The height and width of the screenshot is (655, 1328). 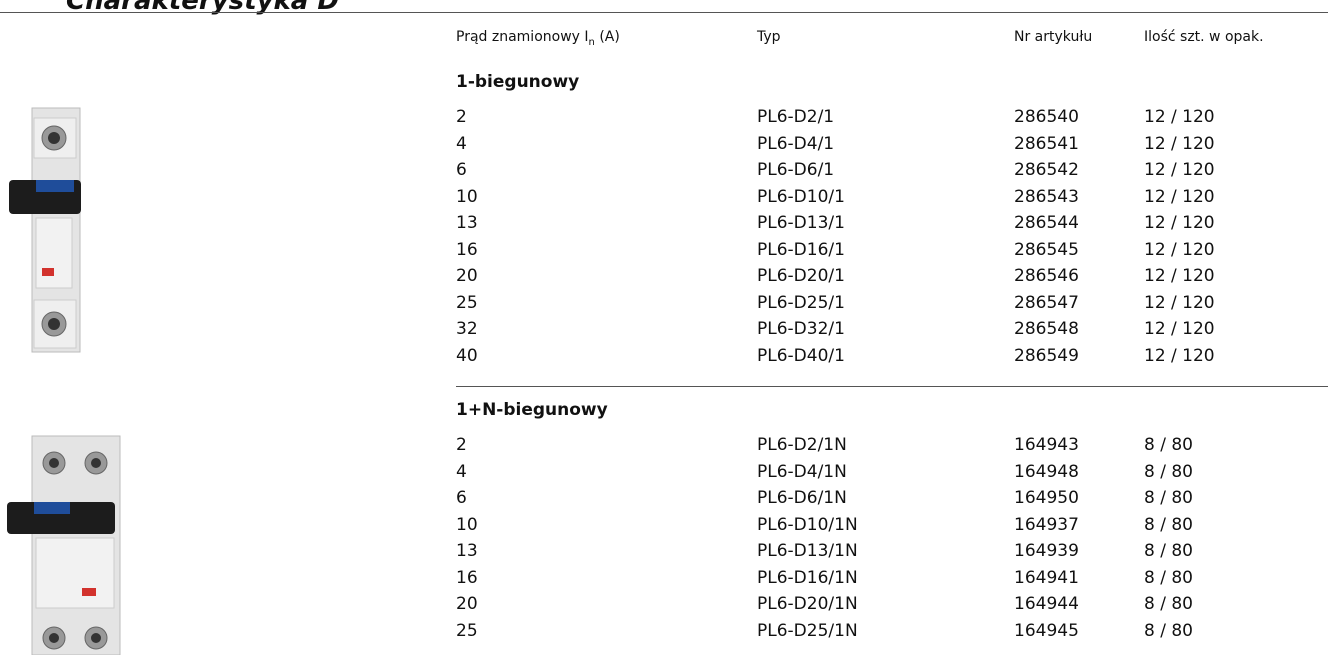 What do you see at coordinates (807, 604) in the screenshot?
I see `table-cell: PL6-D20/1N` at bounding box center [807, 604].